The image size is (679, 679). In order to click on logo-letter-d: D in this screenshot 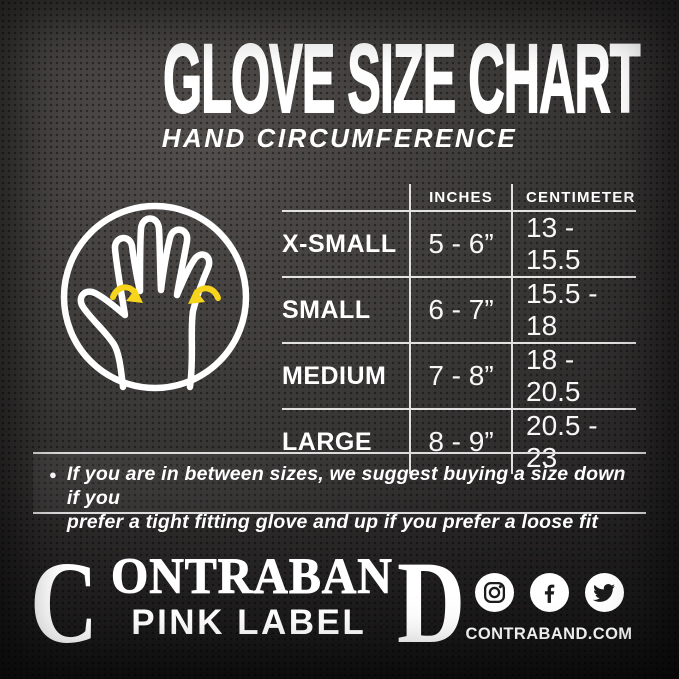, I will do `click(431, 602)`.